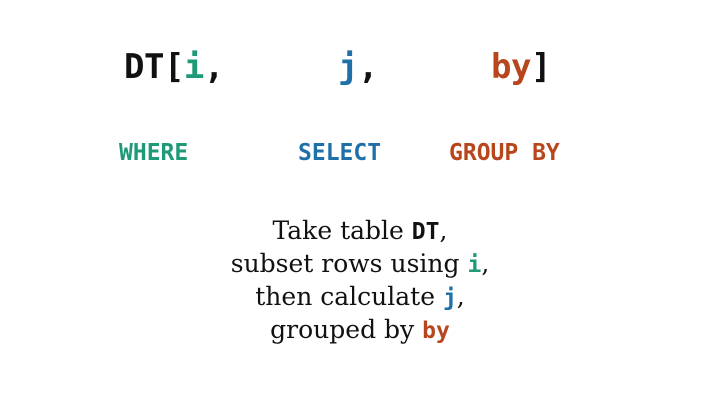 The height and width of the screenshot is (405, 720). I want to click on syntax-by-group: by], so click(521, 67).